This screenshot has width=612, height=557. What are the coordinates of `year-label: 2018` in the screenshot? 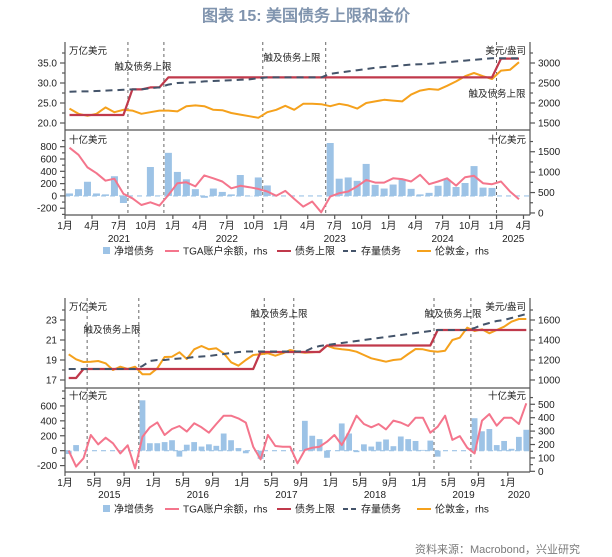 It's located at (375, 495).